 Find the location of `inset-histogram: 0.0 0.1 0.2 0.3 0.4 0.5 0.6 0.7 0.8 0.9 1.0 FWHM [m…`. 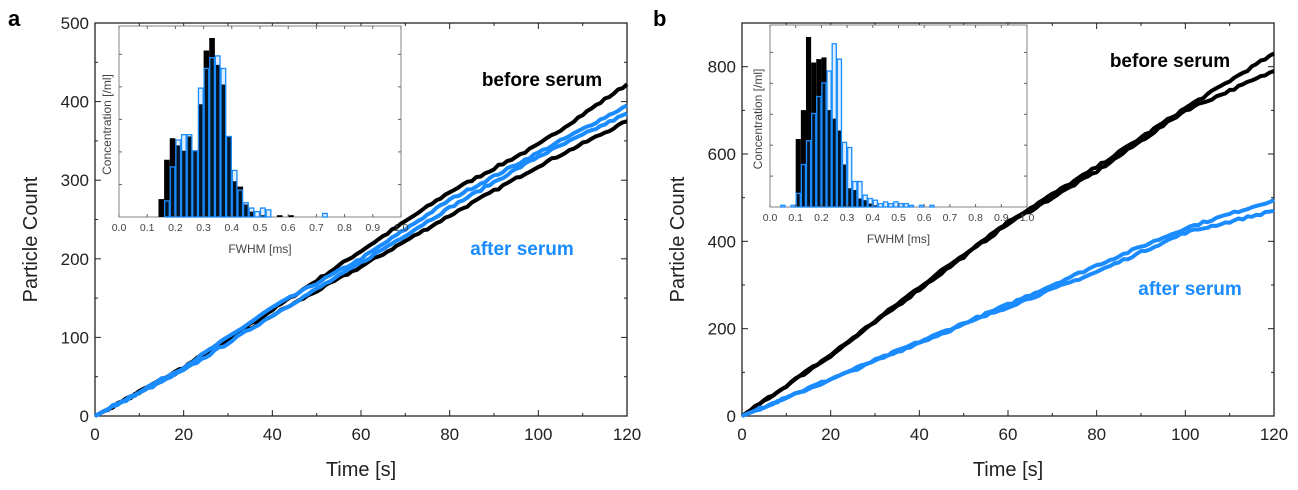

inset-histogram: 0.0 0.1 0.2 0.3 0.4 0.5 0.6 0.7 0.8 0.9 1.0 FWHM [m… is located at coordinates (254, 140).